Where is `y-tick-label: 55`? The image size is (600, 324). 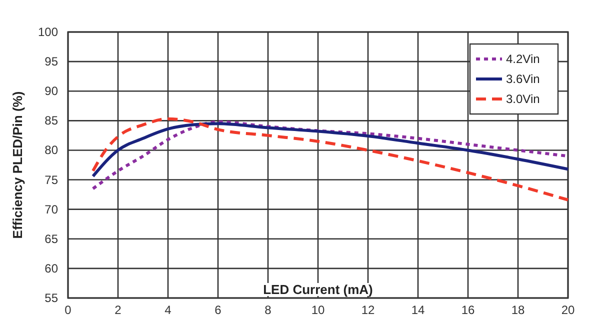 y-tick-label: 55 is located at coordinates (51, 298).